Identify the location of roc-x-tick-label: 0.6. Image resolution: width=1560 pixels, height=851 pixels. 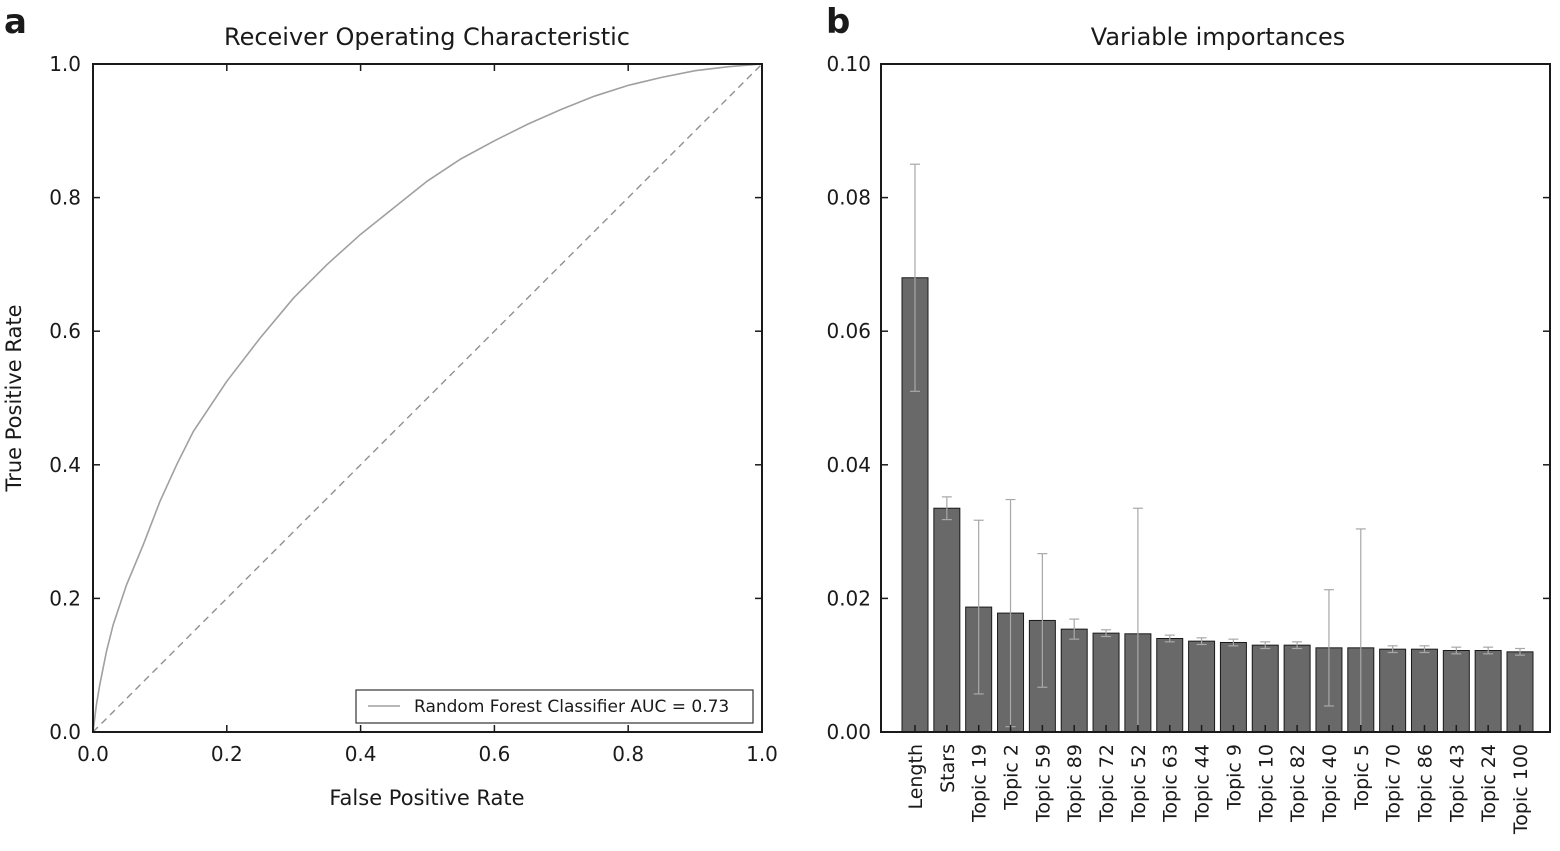
(494, 754).